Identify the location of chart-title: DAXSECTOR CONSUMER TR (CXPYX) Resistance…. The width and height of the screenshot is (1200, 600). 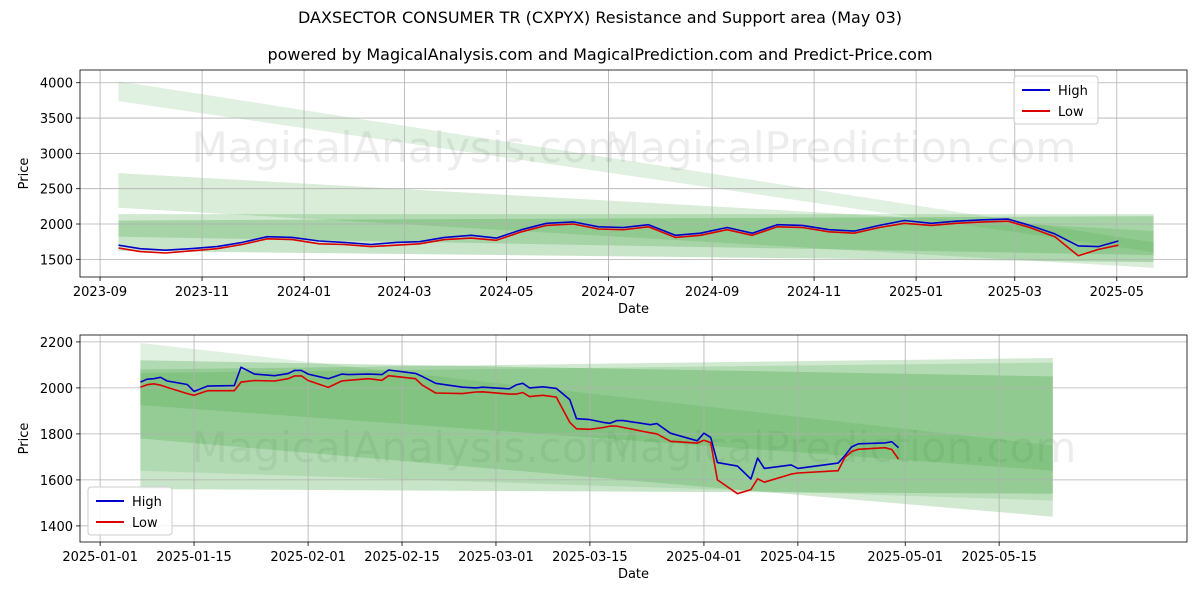
(600, 17).